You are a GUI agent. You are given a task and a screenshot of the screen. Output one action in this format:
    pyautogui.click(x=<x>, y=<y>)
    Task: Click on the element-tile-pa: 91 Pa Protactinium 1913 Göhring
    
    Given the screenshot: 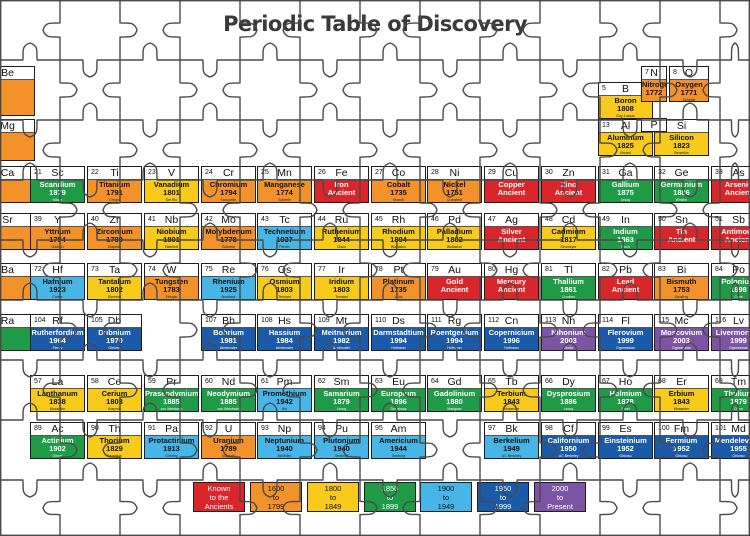 What is the action you would take?
    pyautogui.click(x=171, y=440)
    